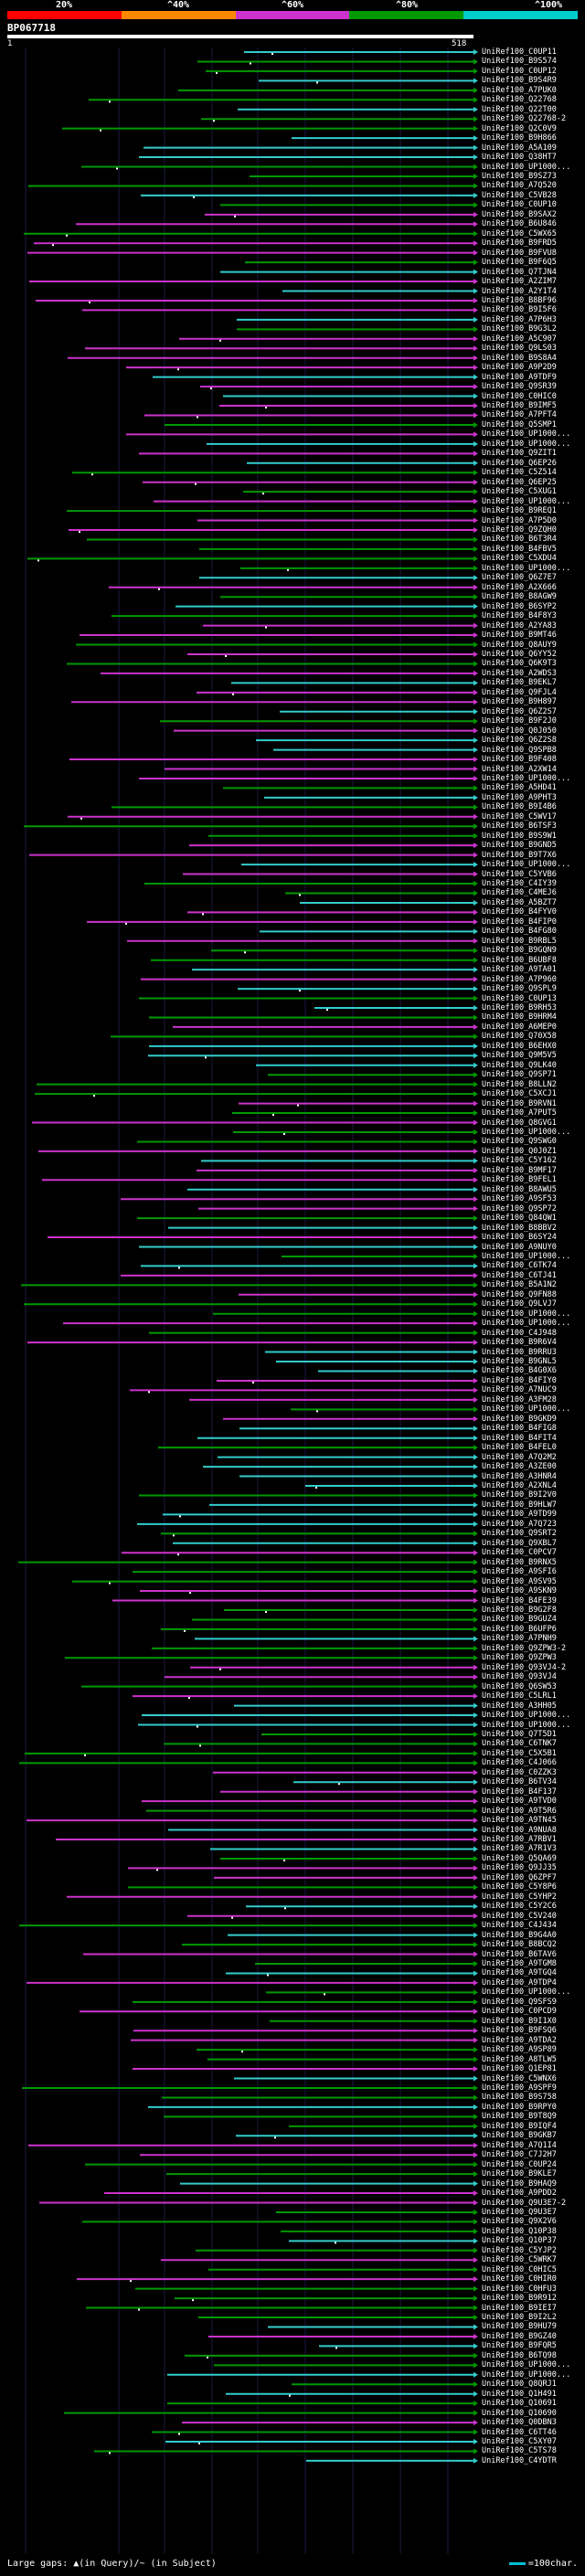 This screenshot has width=585, height=2576. What do you see at coordinates (519, 1543) in the screenshot?
I see `hit-link: UniRef100_Q9XBL7` at bounding box center [519, 1543].